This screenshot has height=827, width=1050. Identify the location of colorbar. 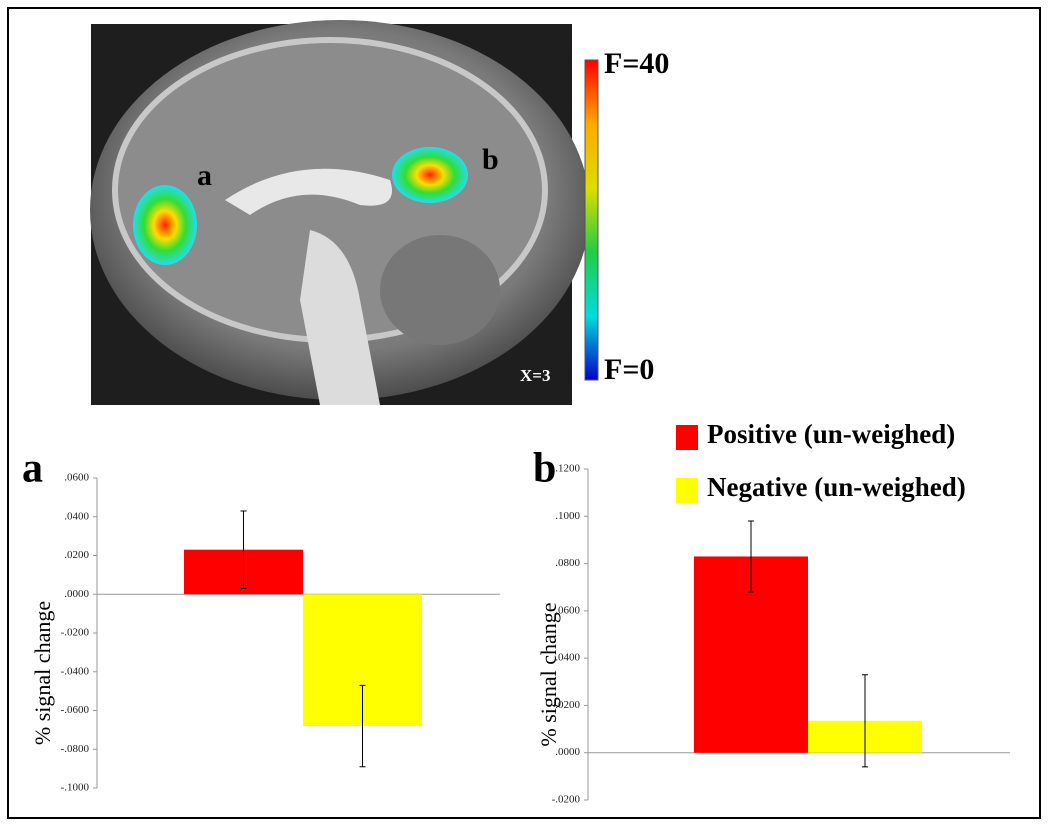
(591, 220).